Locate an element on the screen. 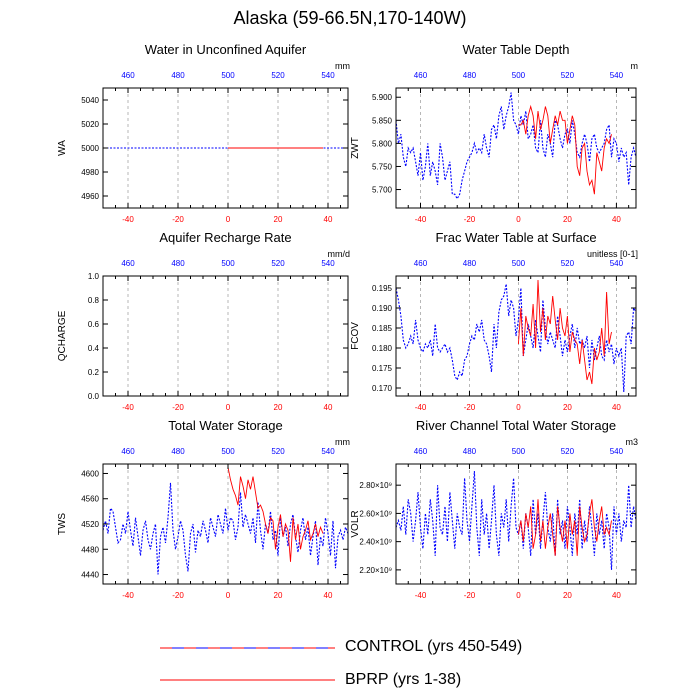 The width and height of the screenshot is (700, 700). wa-ytick-label: 4960 is located at coordinates (90, 196).